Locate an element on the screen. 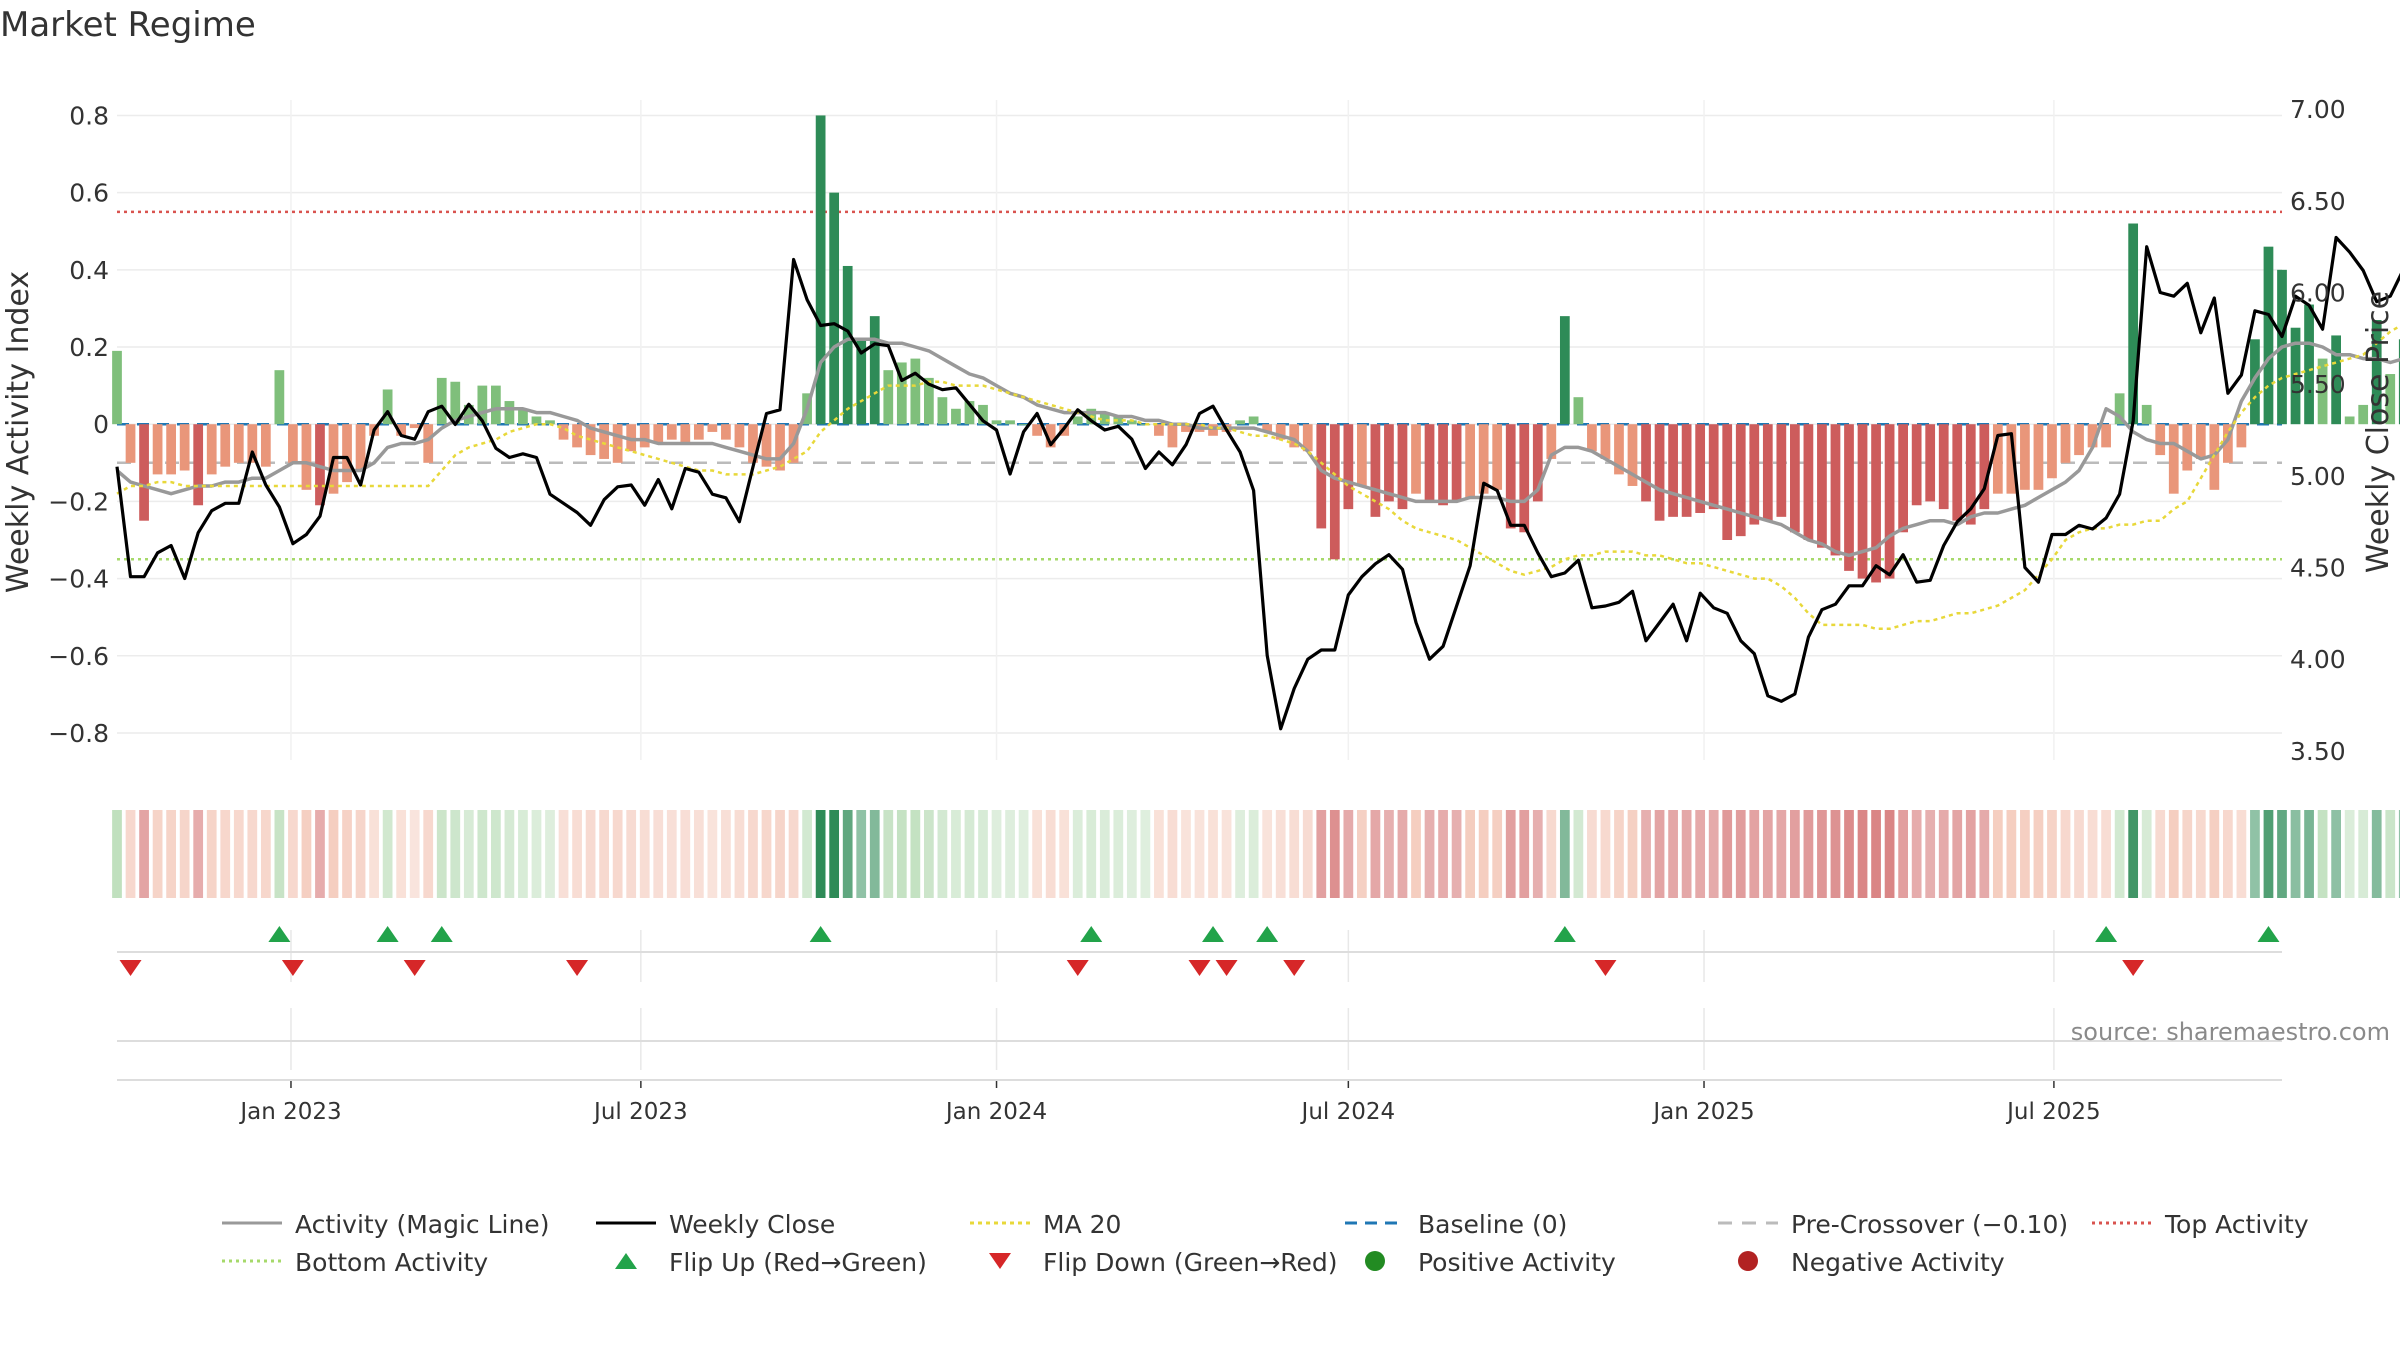  legend-item-magic: Activity (Magic Line) is located at coordinates (385, 1224).